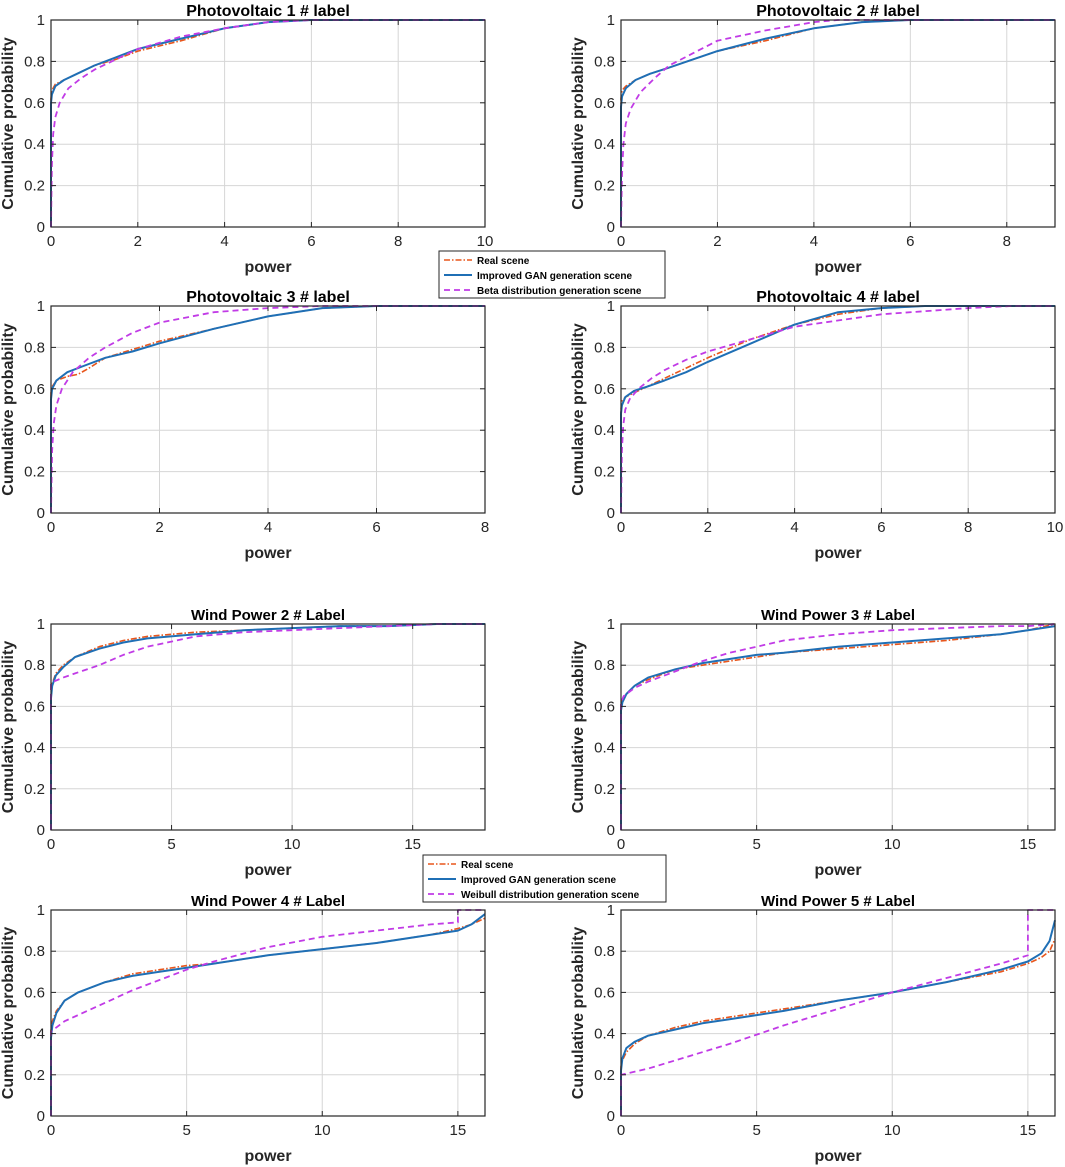  I want to click on chart-title: Photovoltaic 2 # label, so click(838, 11).